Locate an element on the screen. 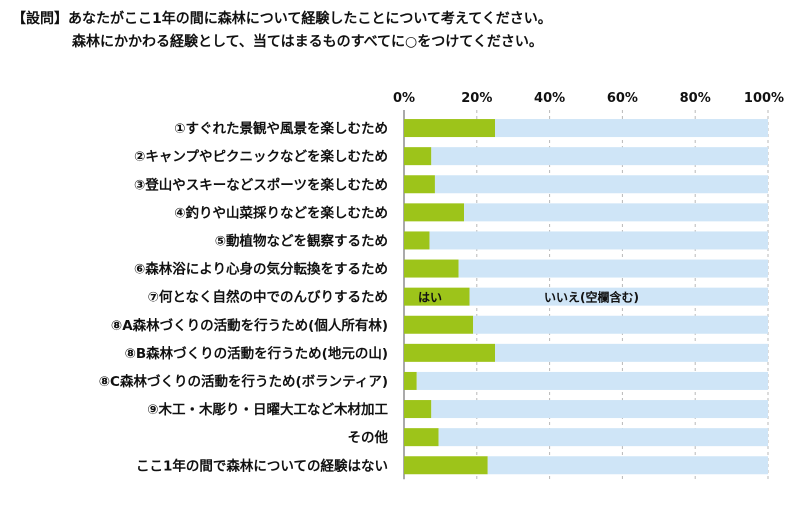 The height and width of the screenshot is (508, 800). chart-inline-legend: はい いいえ(空欄含む) is located at coordinates (528, 297).